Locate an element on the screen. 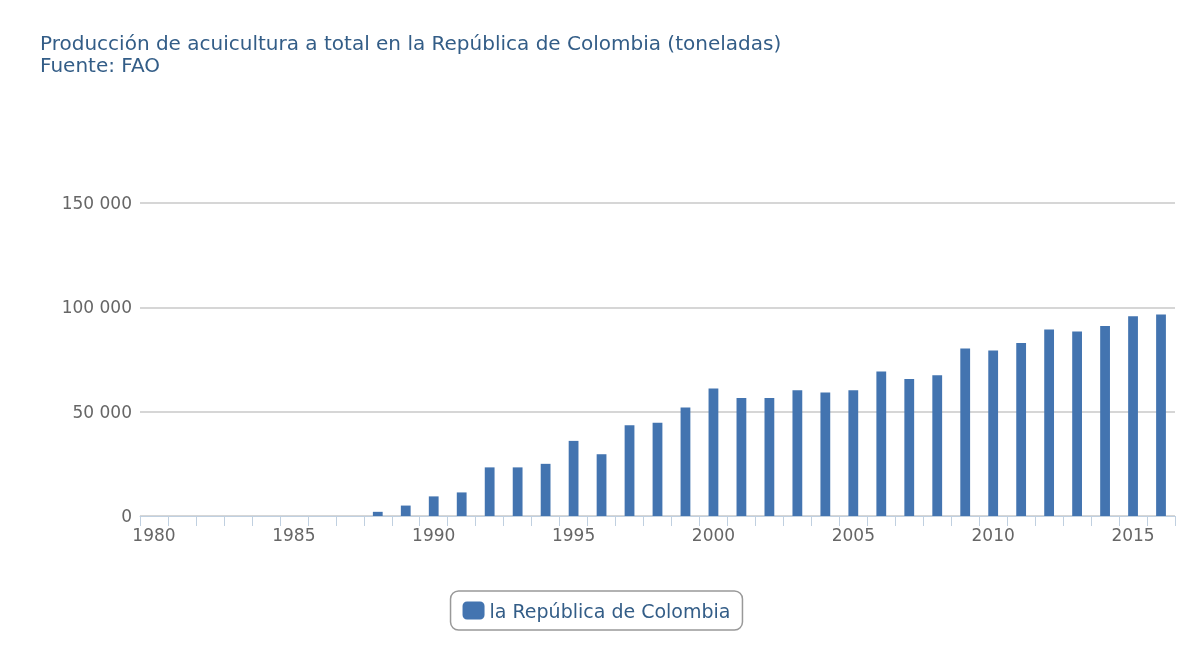  x-tick-label: 2005 is located at coordinates (853, 534).